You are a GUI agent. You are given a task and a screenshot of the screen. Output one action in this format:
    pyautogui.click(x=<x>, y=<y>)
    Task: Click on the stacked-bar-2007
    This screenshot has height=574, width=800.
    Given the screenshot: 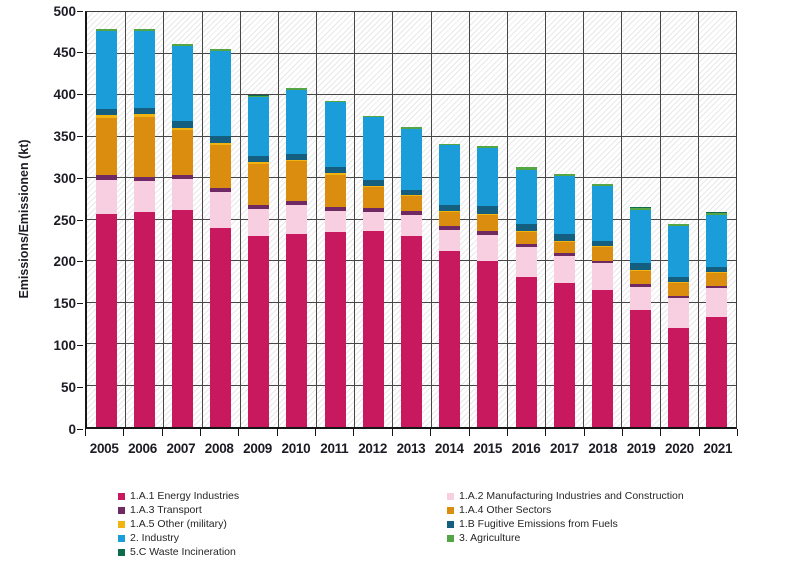 What is the action you would take?
    pyautogui.click(x=182, y=219)
    